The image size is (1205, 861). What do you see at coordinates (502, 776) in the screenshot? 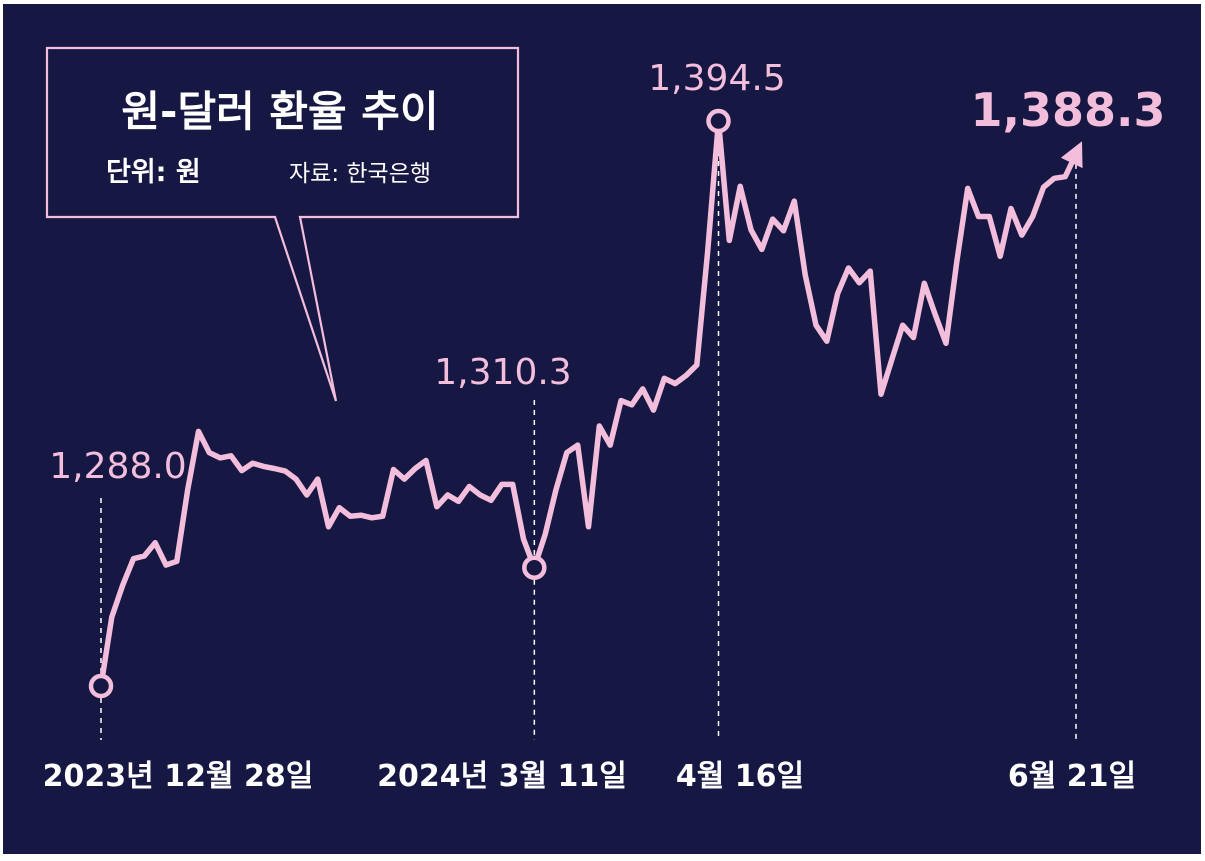
I see `date-label: 2024년 3월 11일` at bounding box center [502, 776].